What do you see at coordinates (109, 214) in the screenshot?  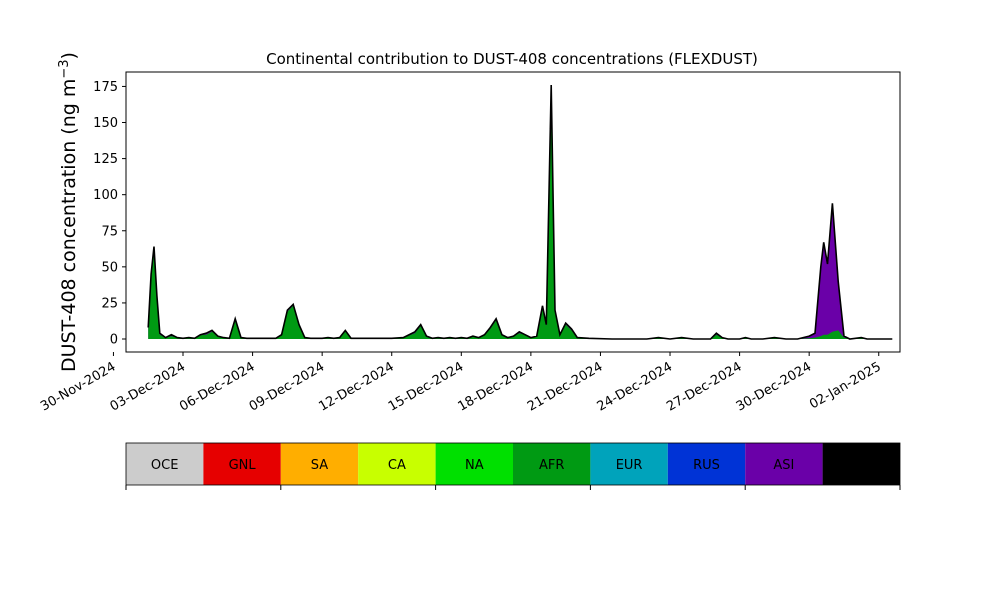 I see `y-axis: 0 25 50 75 100 125 150 175` at bounding box center [109, 214].